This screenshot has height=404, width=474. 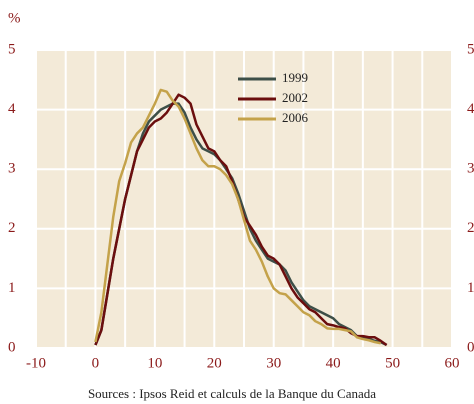 What do you see at coordinates (36, 363) in the screenshot?
I see `x-tick-label: -10` at bounding box center [36, 363].